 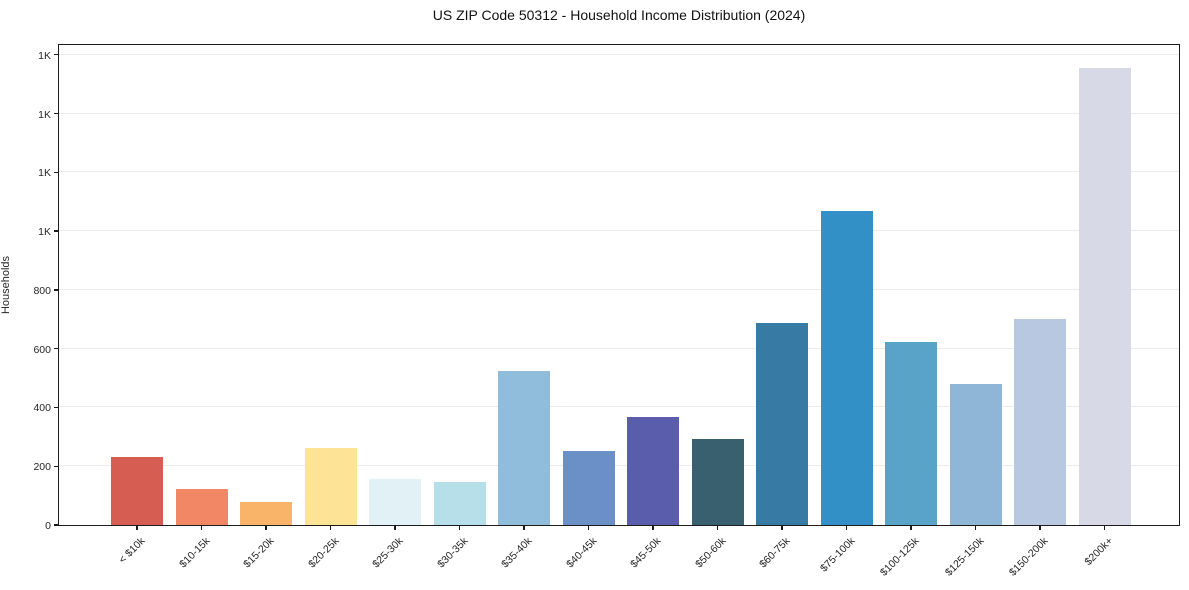 What do you see at coordinates (646, 553) in the screenshot?
I see `x-tick-label-8: $45-50k` at bounding box center [646, 553].